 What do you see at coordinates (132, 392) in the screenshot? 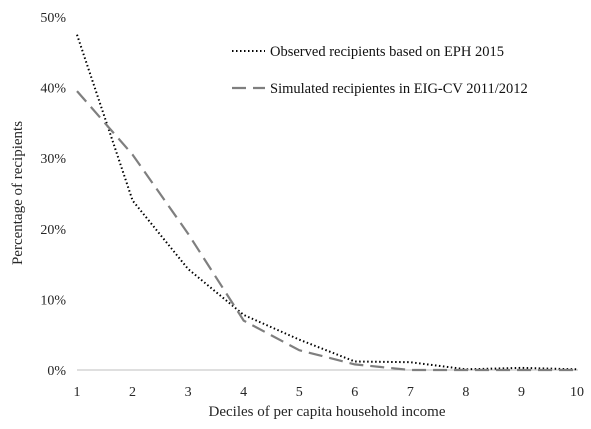
I see `x-tick-label: 2` at bounding box center [132, 392].